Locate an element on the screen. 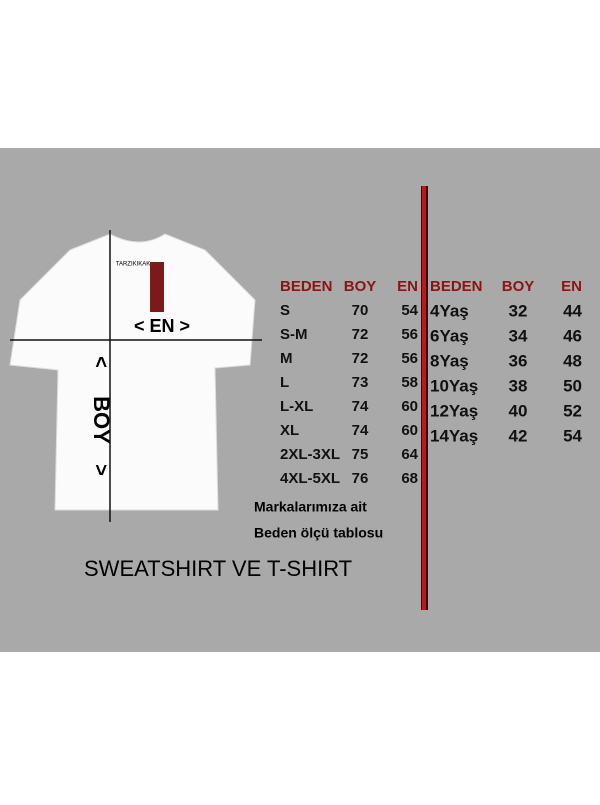 This screenshot has height=805, width=600. table-cell: 75 is located at coordinates (360, 454).